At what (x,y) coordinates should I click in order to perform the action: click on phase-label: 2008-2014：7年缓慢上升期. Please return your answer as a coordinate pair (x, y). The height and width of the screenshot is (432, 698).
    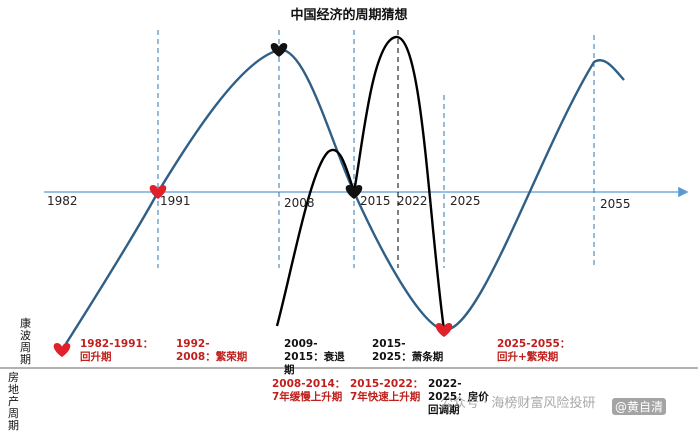
    Looking at the image, I should click on (309, 390).